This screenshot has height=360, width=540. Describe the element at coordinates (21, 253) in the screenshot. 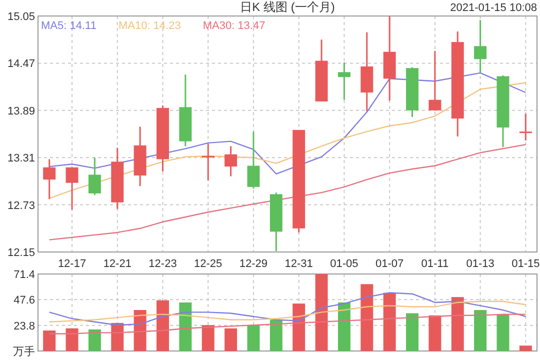

I see `y-tick-label: 12.15` at that location.